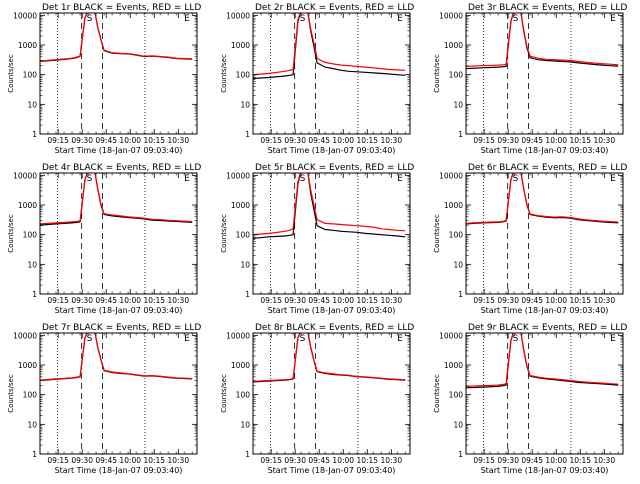 The width and height of the screenshot is (640, 484). What do you see at coordinates (121, 8) in the screenshot?
I see `panel-title: Det 1r BLACK = Events, RED = LLD` at bounding box center [121, 8].